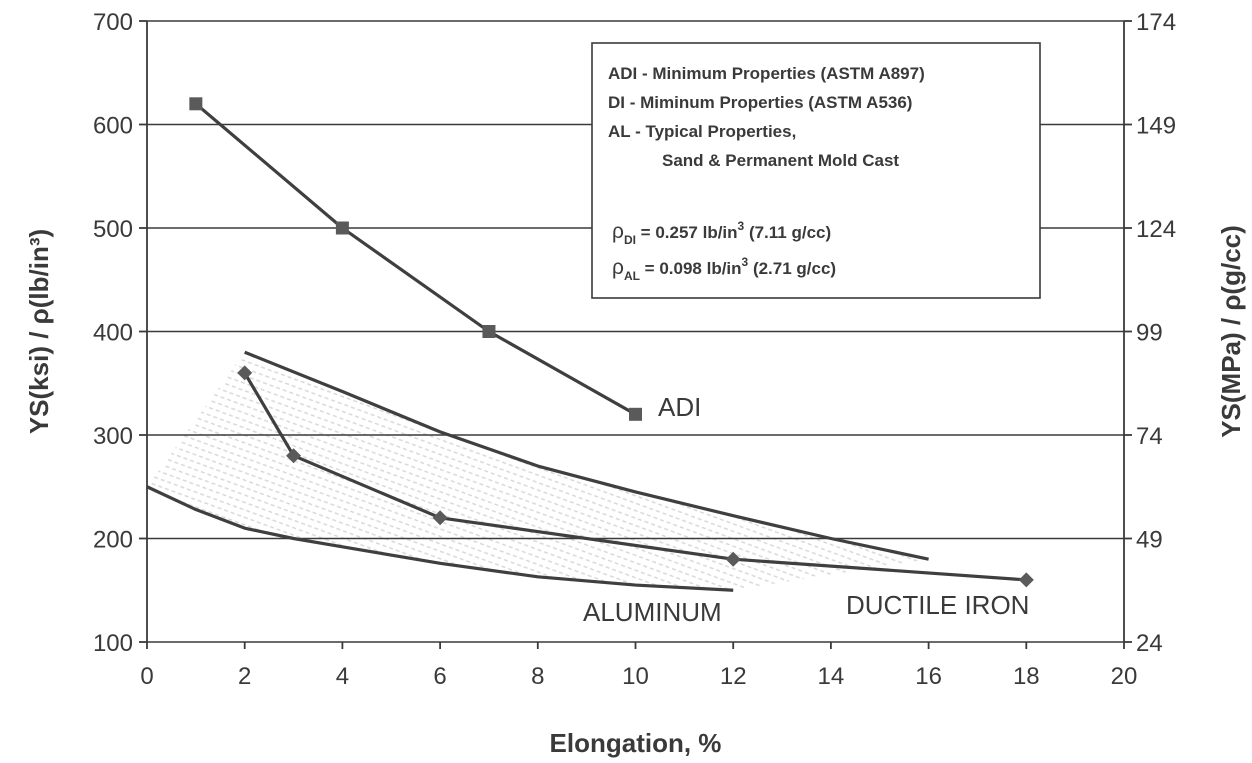  What do you see at coordinates (1156, 126) in the screenshot?
I see `y2-tick-label: 149` at bounding box center [1156, 126].